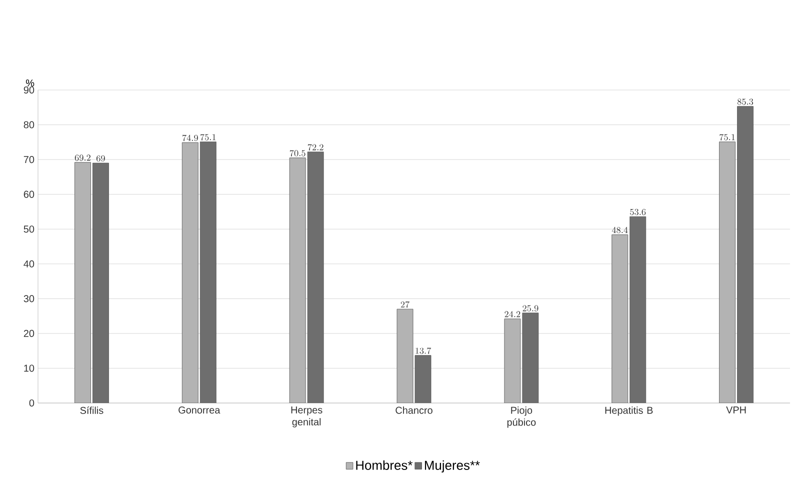 Image resolution: width=798 pixels, height=493 pixels. What do you see at coordinates (384, 465) in the screenshot?
I see `legend-label: Hombres*` at bounding box center [384, 465].